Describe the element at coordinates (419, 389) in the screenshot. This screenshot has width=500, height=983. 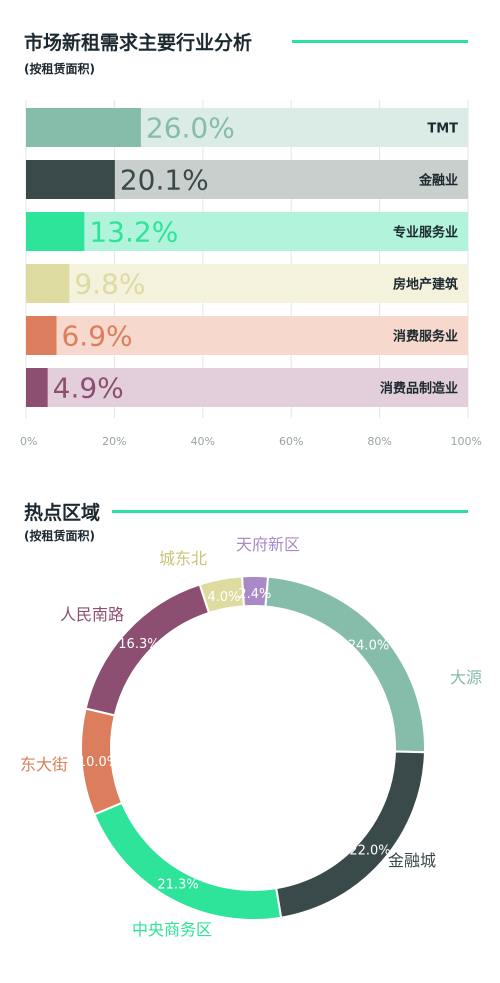
I see `category-label: 消费品制造业` at that location.